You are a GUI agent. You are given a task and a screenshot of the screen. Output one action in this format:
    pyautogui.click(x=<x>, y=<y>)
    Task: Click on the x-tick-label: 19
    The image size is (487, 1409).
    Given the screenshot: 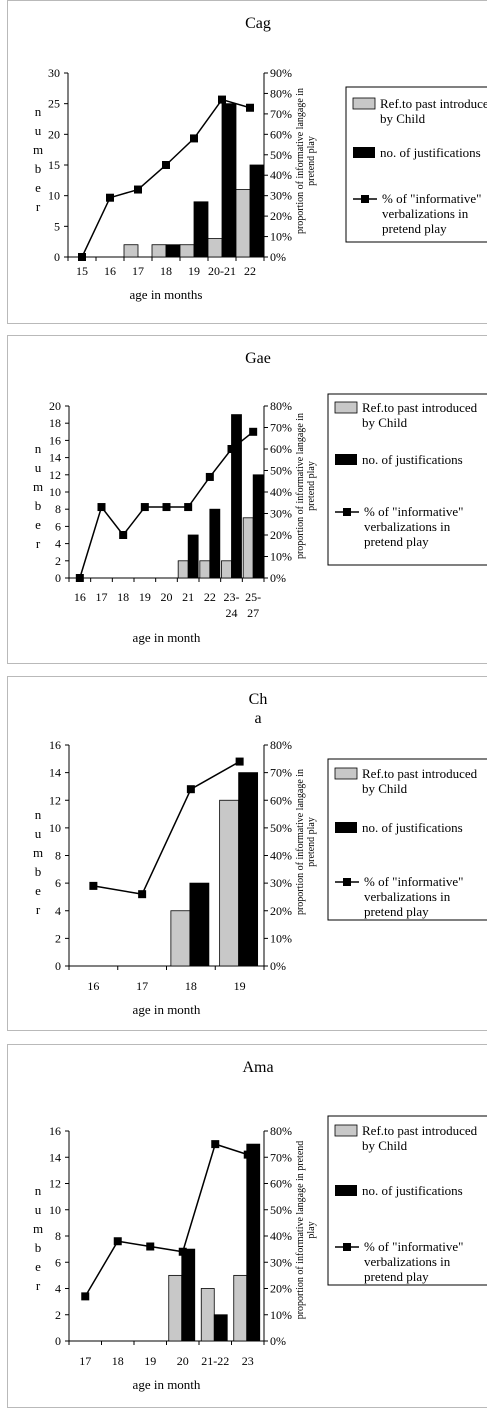 What is the action you would take?
    pyautogui.click(x=150, y=1361)
    